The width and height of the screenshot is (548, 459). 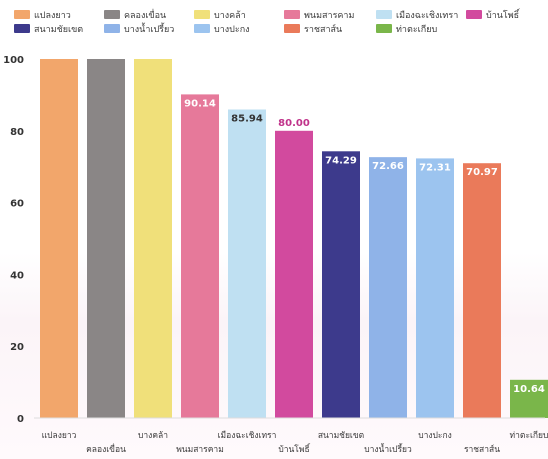 I want to click on legend-label: บางน้ำเปรี้ยว, so click(x=149, y=28).